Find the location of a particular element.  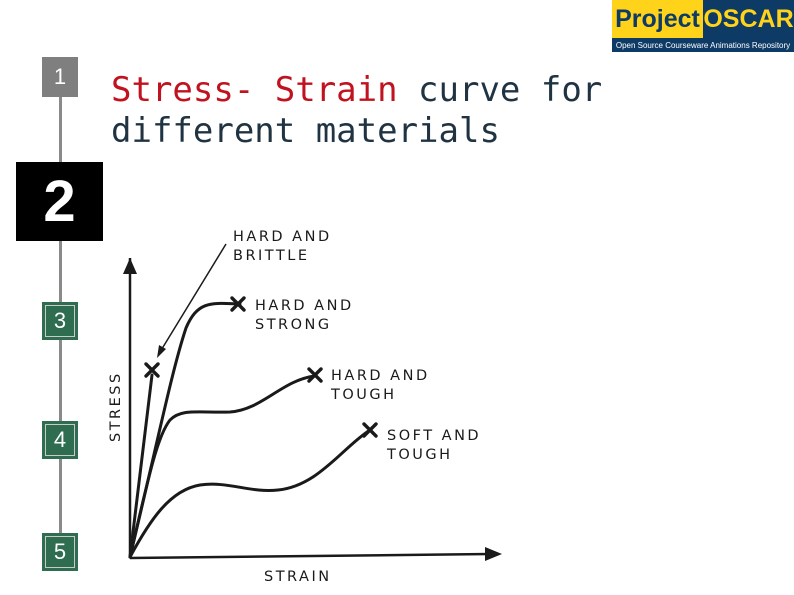

title-rest: curve for different materials is located at coordinates (357, 110).